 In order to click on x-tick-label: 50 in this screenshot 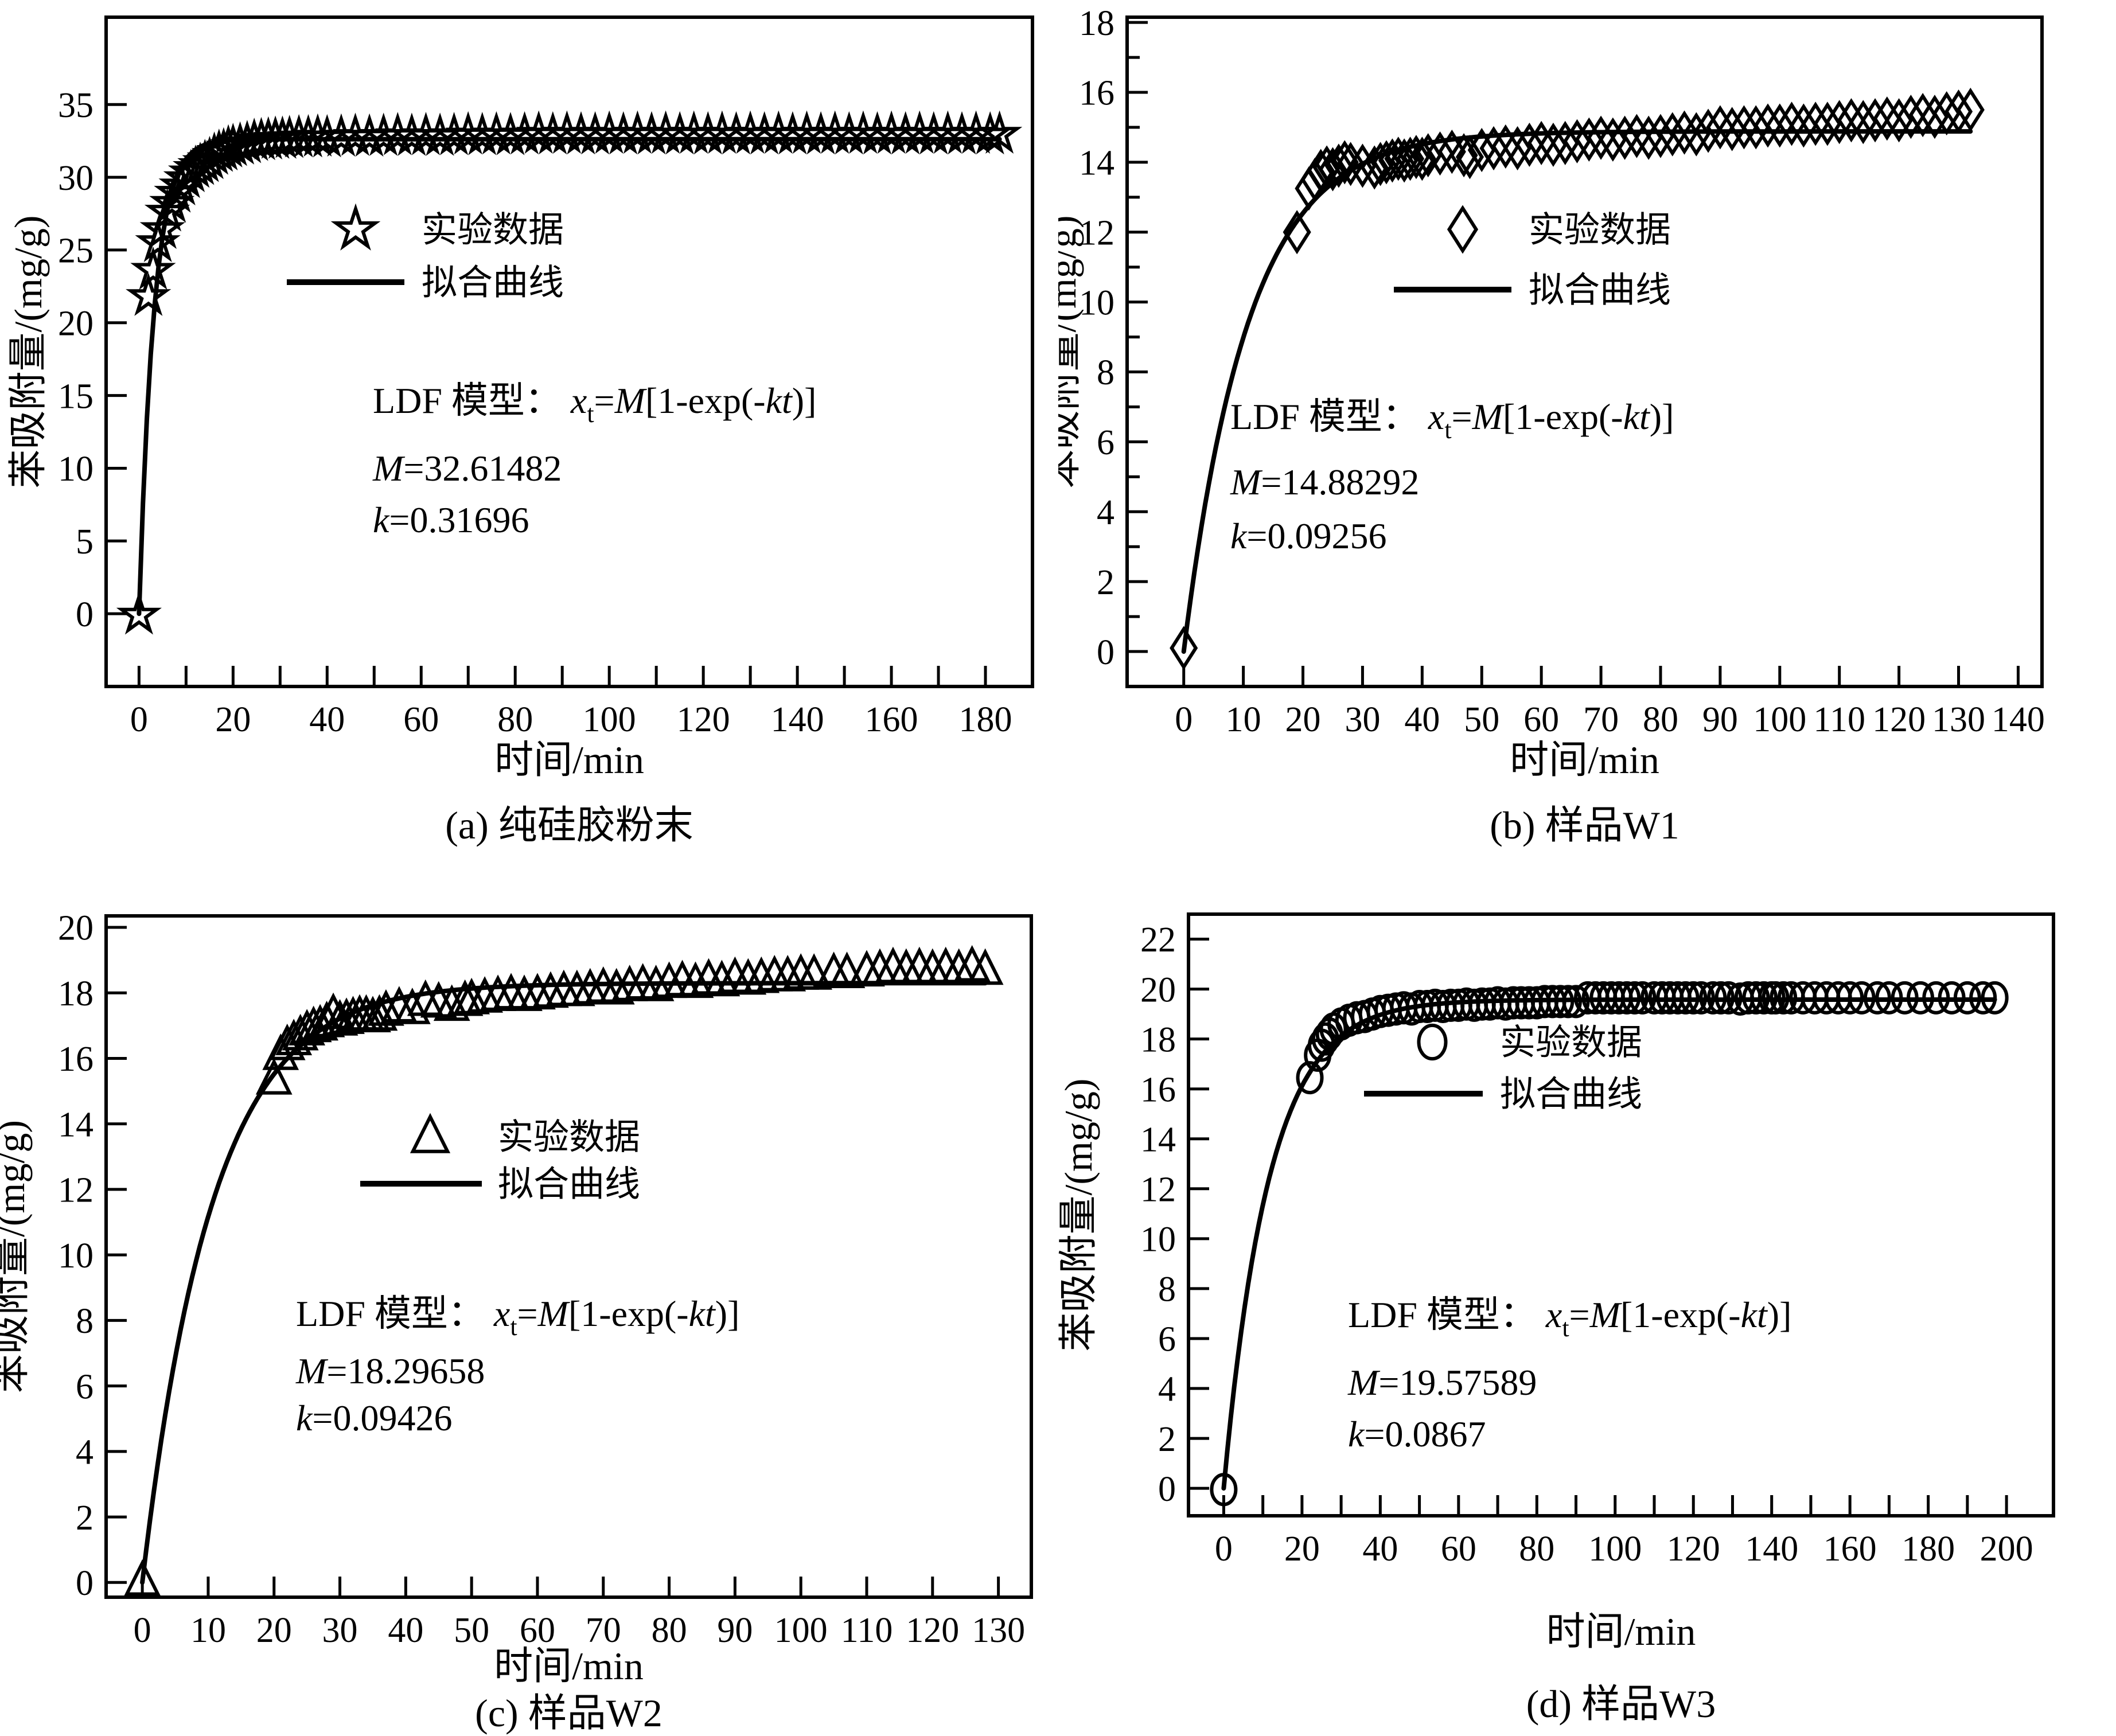, I will do `click(1481, 719)`.